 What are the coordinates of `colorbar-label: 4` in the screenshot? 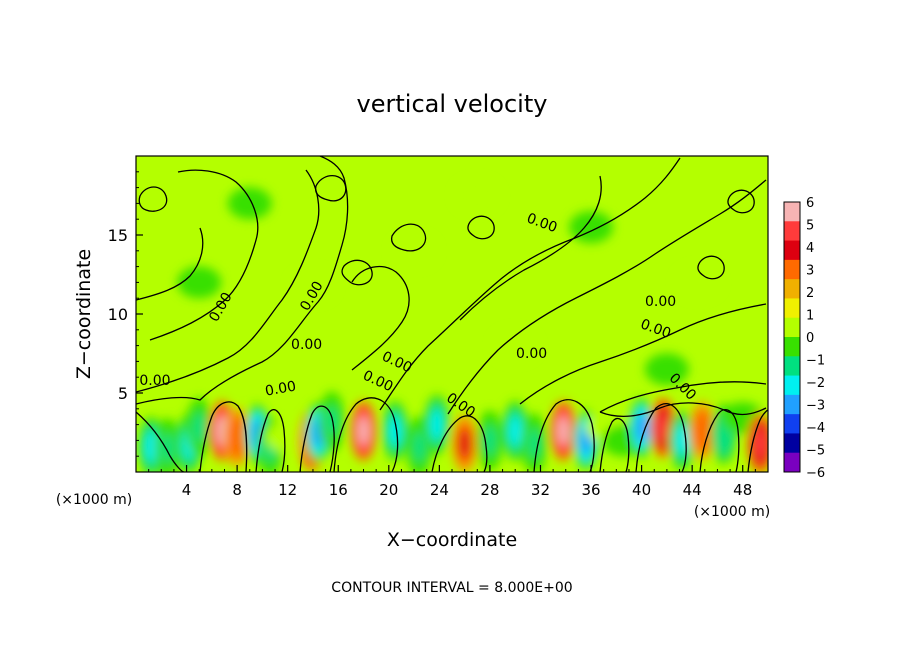 It's located at (810, 248).